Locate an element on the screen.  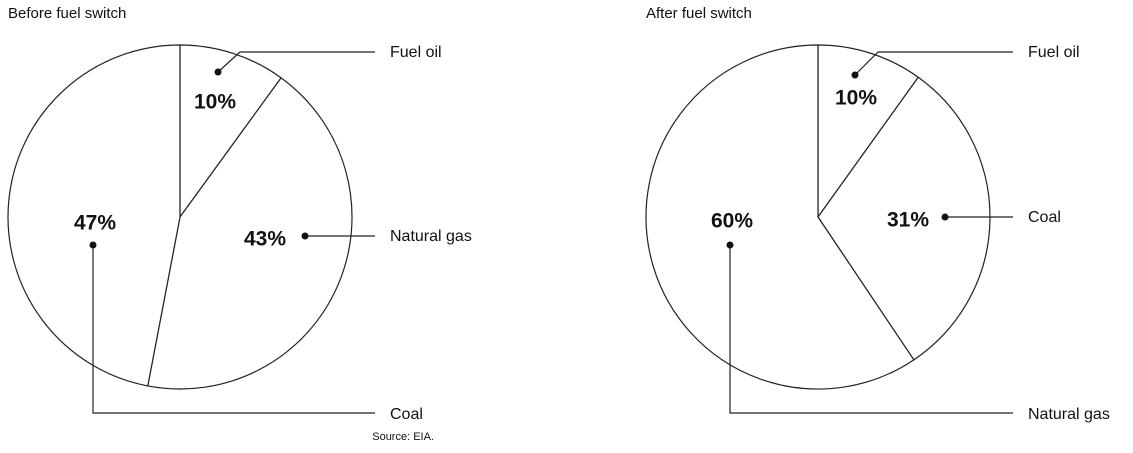
value-label: 47% is located at coordinates (95, 223).